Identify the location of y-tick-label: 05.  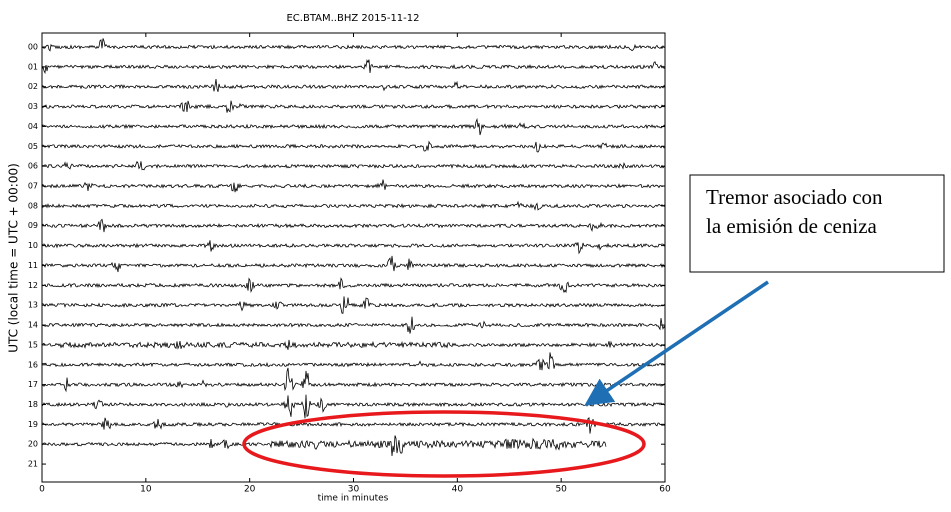
(33, 146).